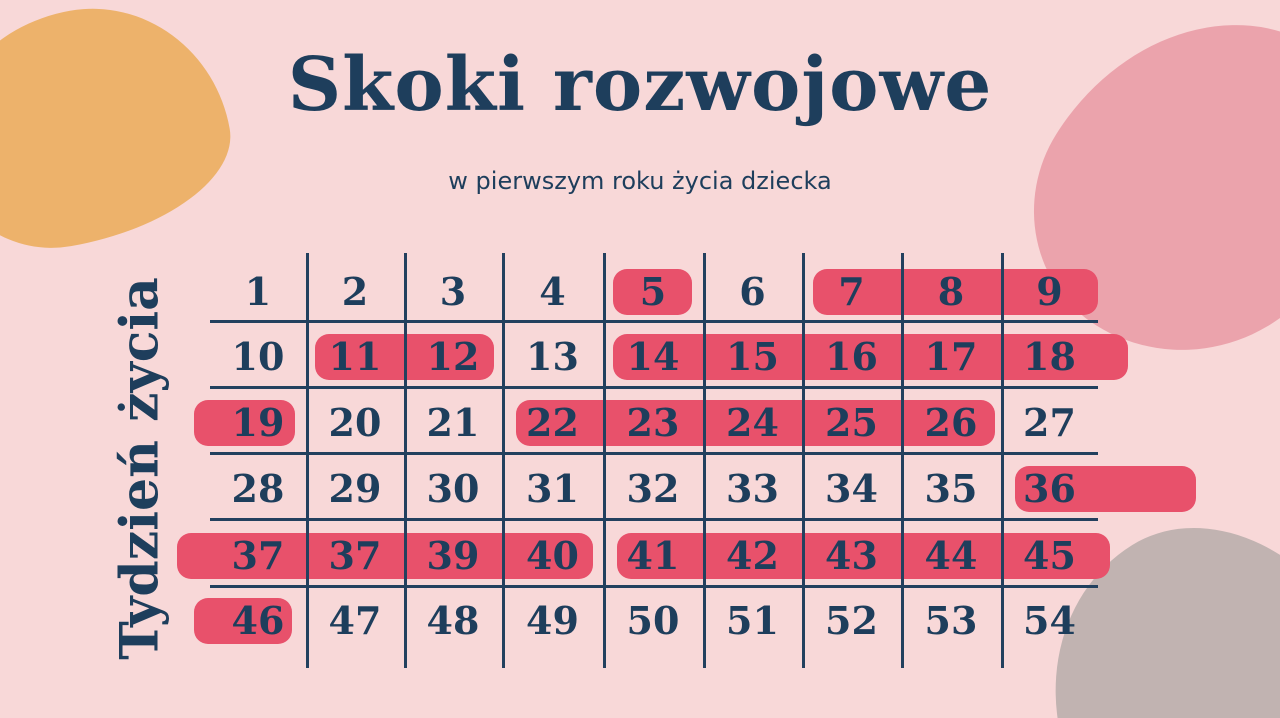 This screenshot has height=718, width=1280. I want to click on week-cell: 24, so click(752, 422).